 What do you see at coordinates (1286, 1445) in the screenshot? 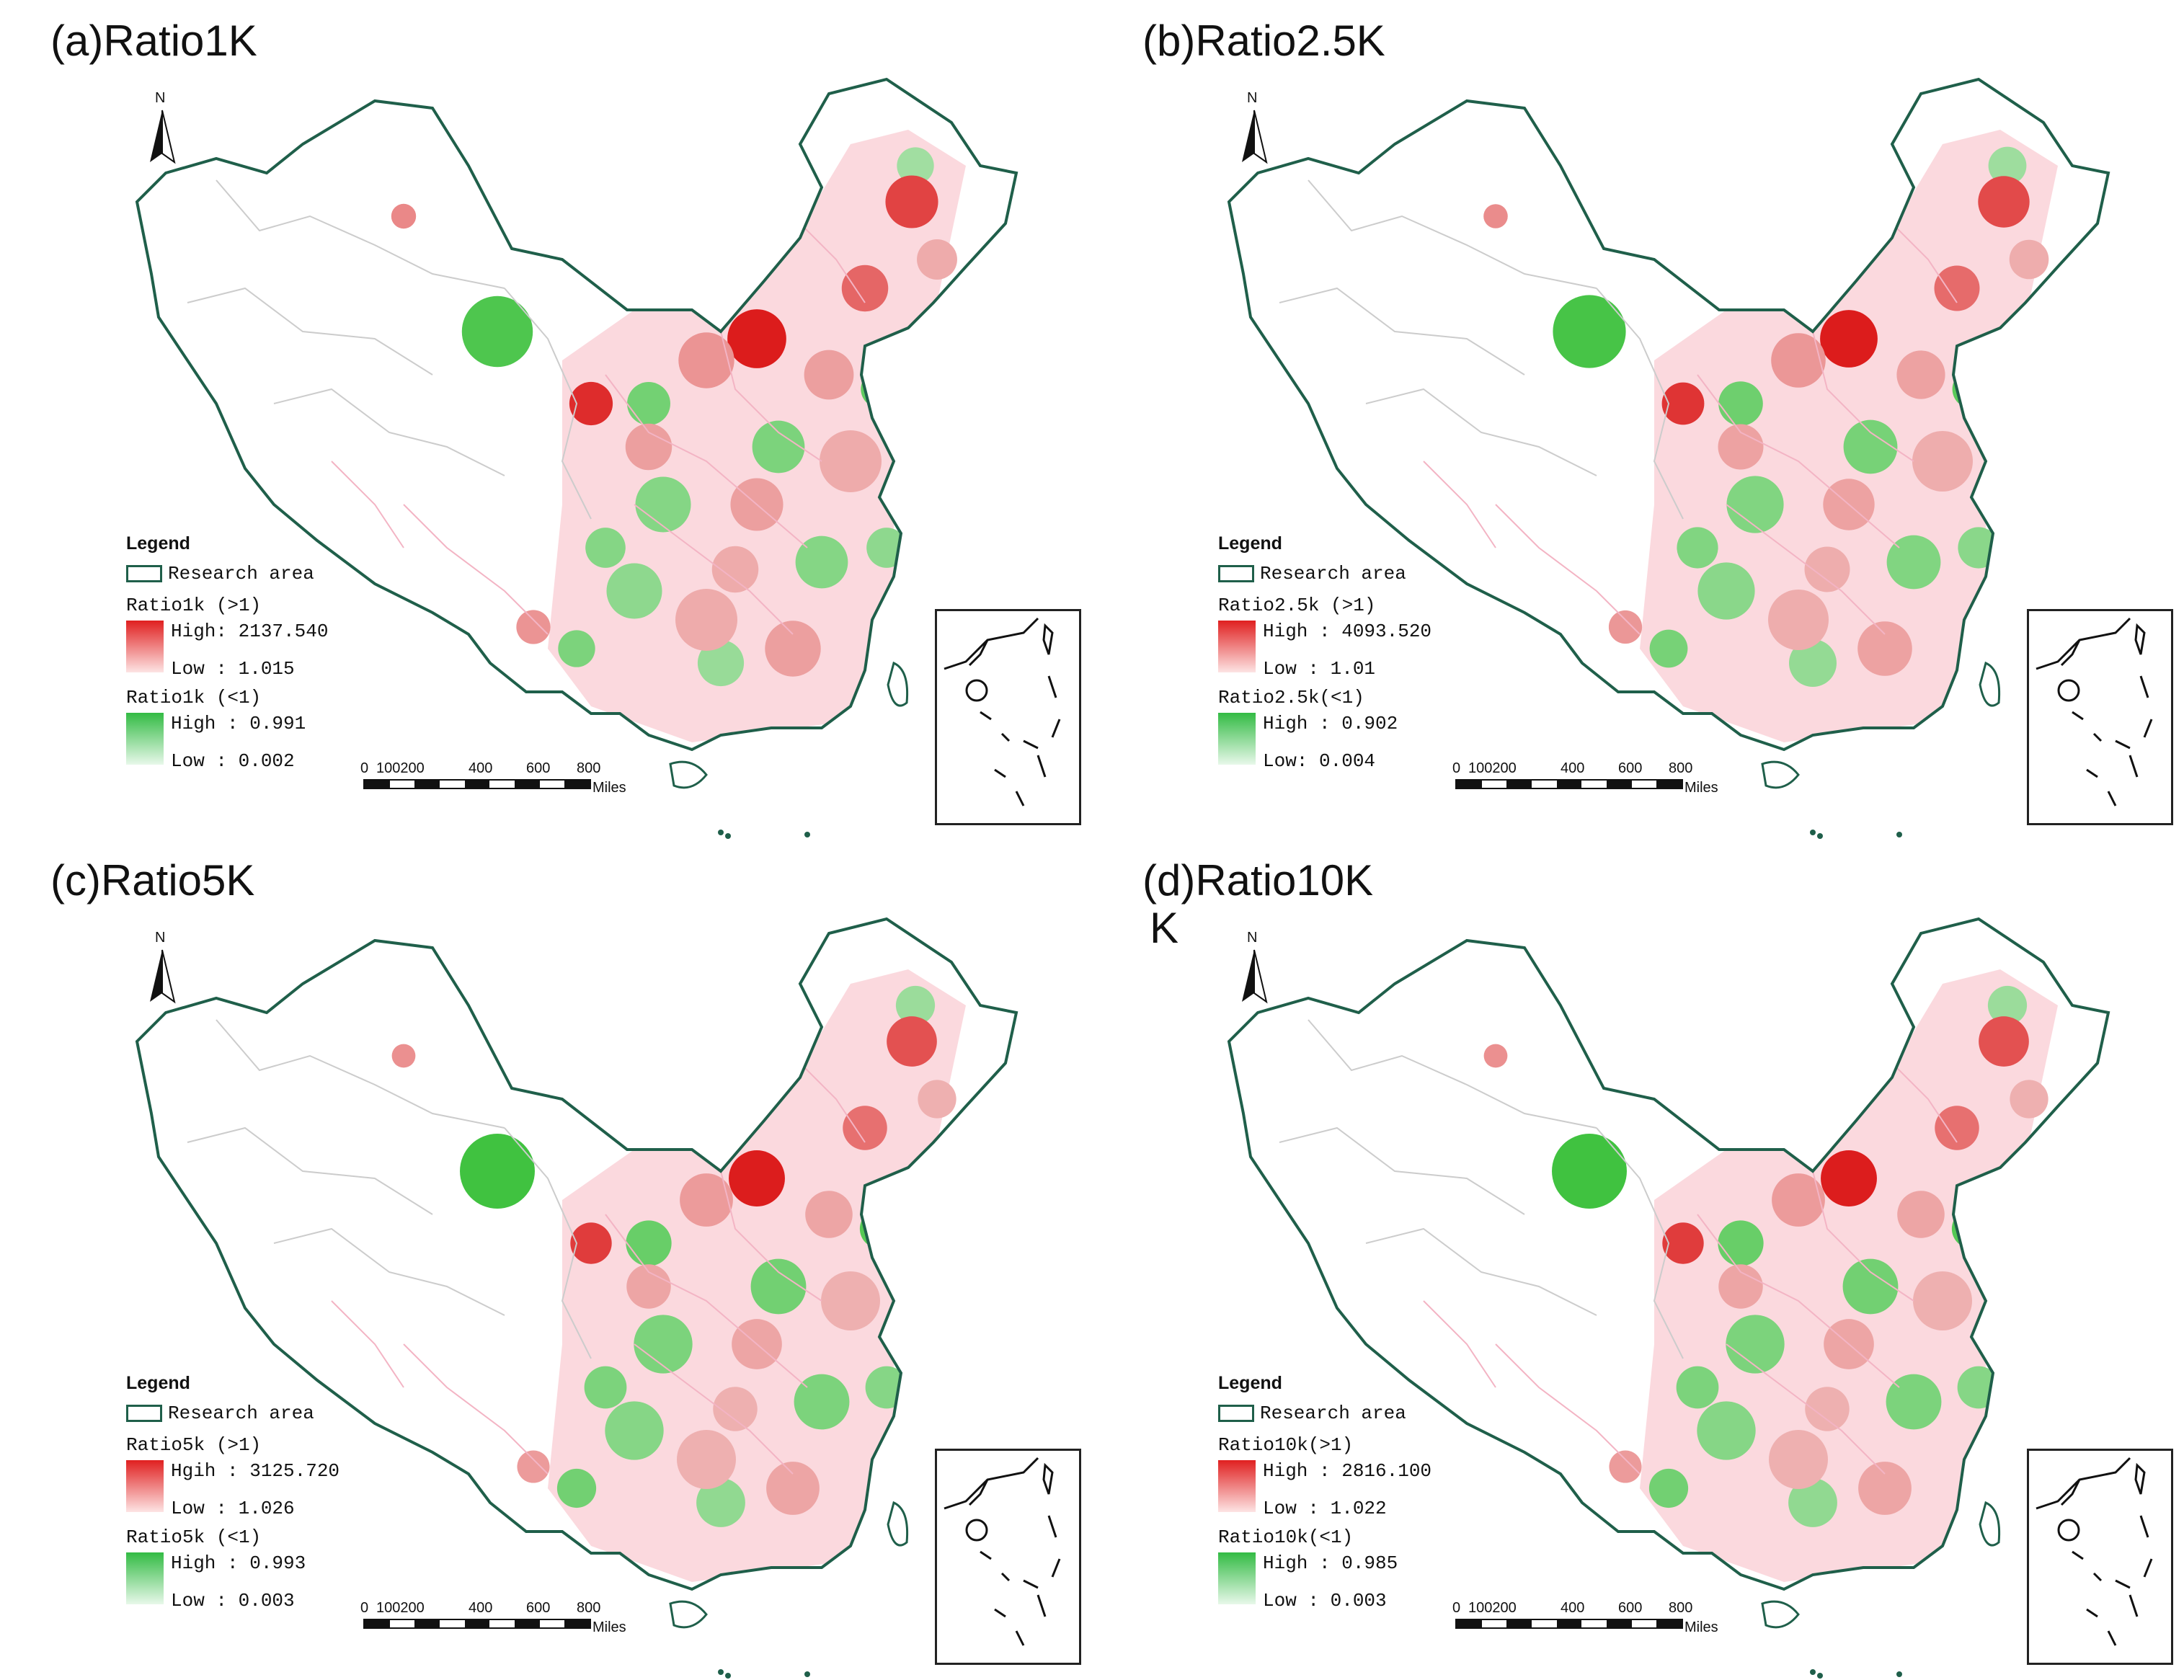
I see `legend-high-class: Ratio10k(>1)` at bounding box center [1286, 1445].